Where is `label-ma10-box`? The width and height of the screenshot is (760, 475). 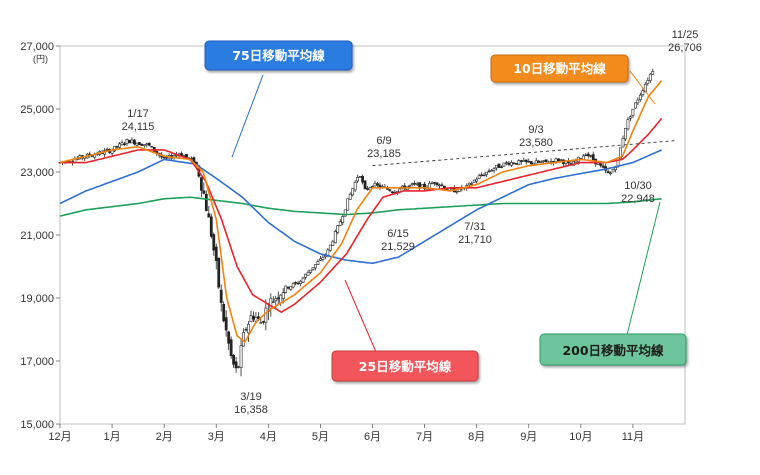
label-ma10-box is located at coordinates (559, 68).